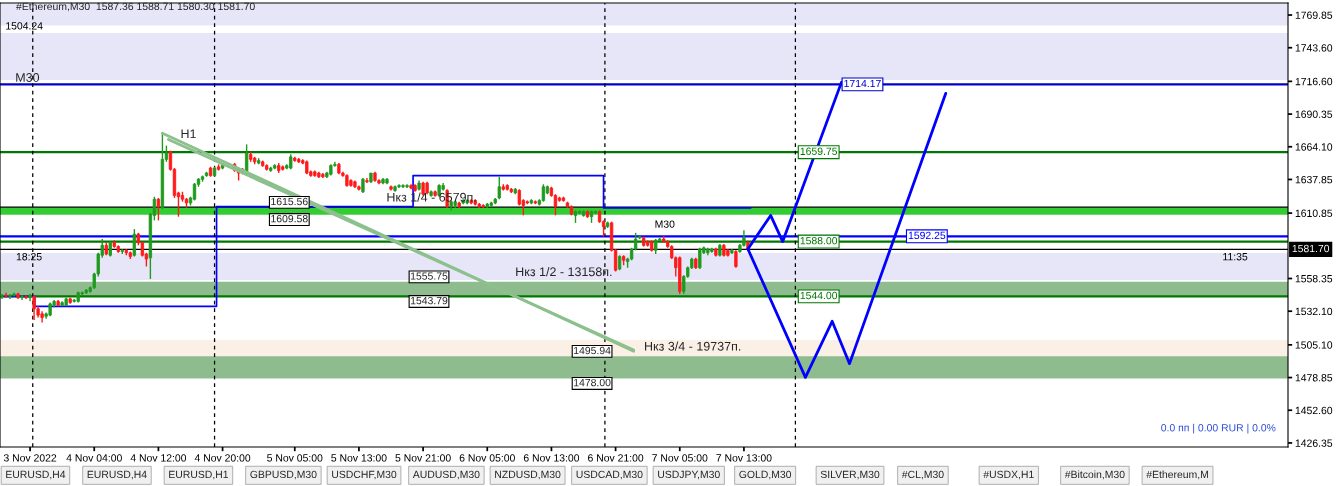 This screenshot has height=486, width=1336. What do you see at coordinates (528, 475) in the screenshot?
I see `text: NZDUSD,M30` at bounding box center [528, 475].